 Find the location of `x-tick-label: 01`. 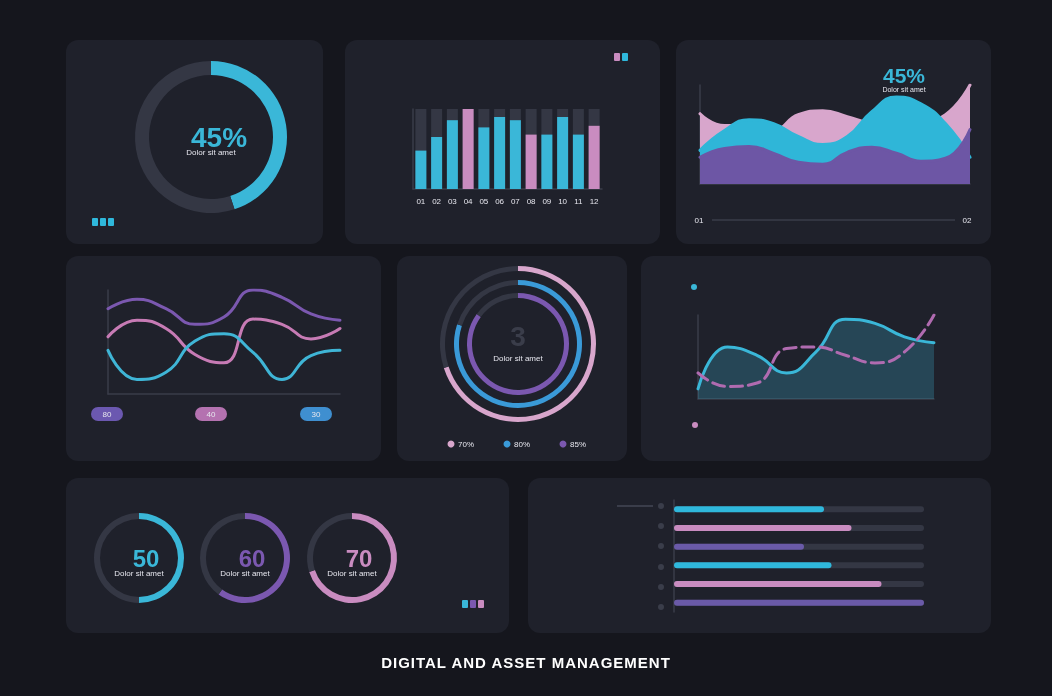

x-tick-label: 01 is located at coordinates (421, 201).